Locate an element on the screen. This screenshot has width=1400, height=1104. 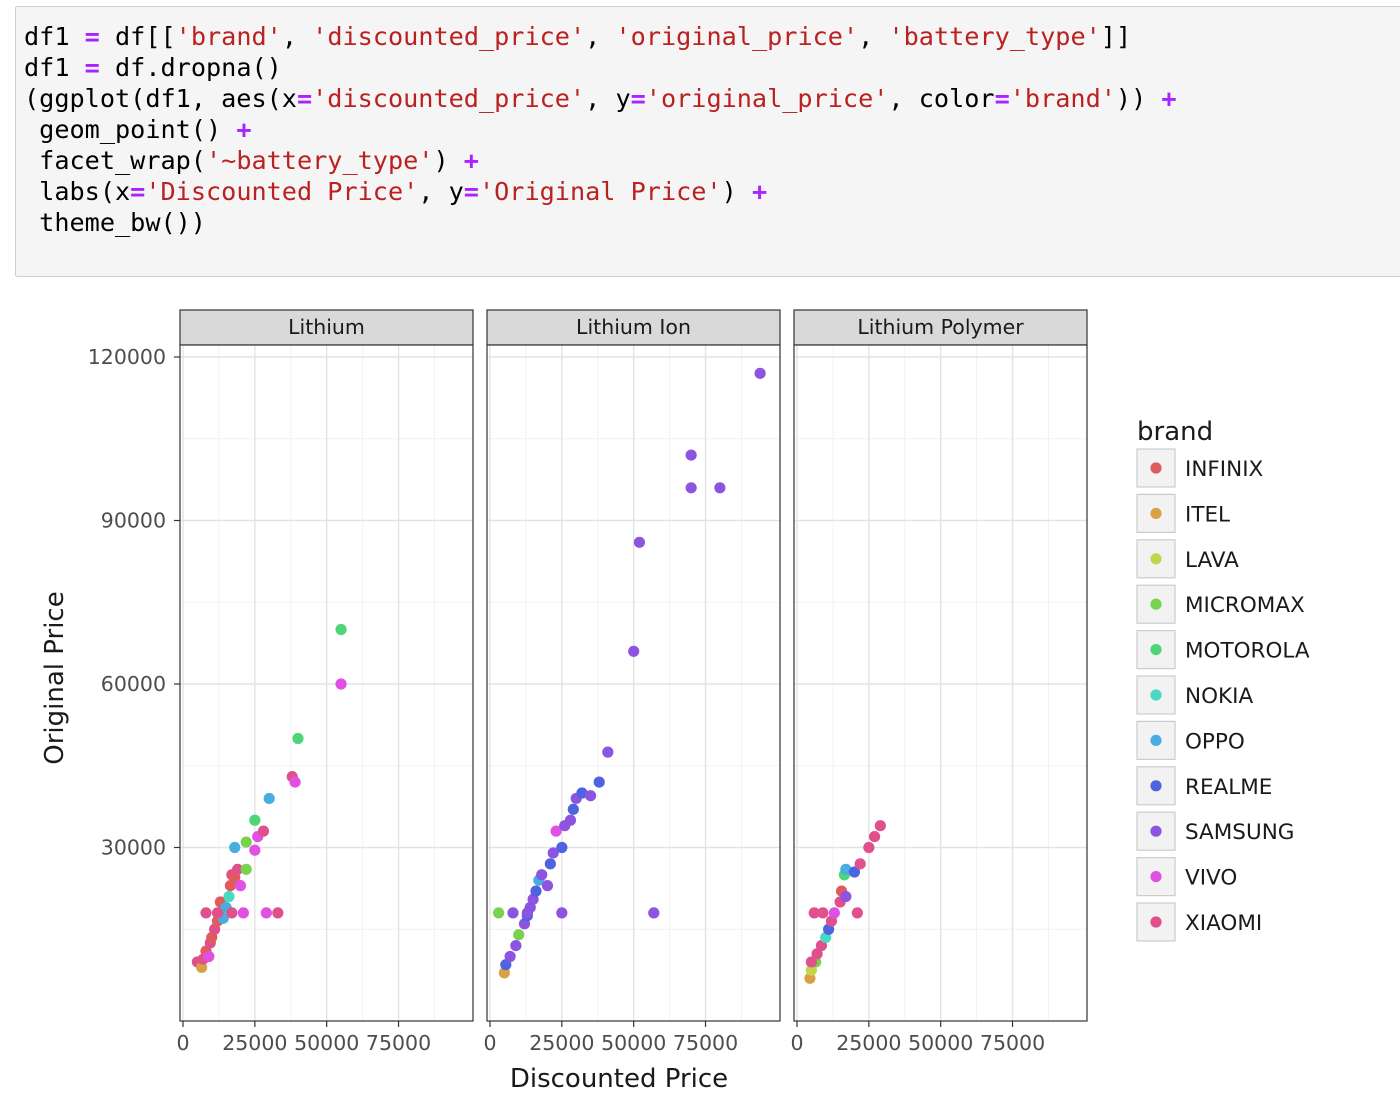
facet-label: Lithium Ion is located at coordinates (633, 327).